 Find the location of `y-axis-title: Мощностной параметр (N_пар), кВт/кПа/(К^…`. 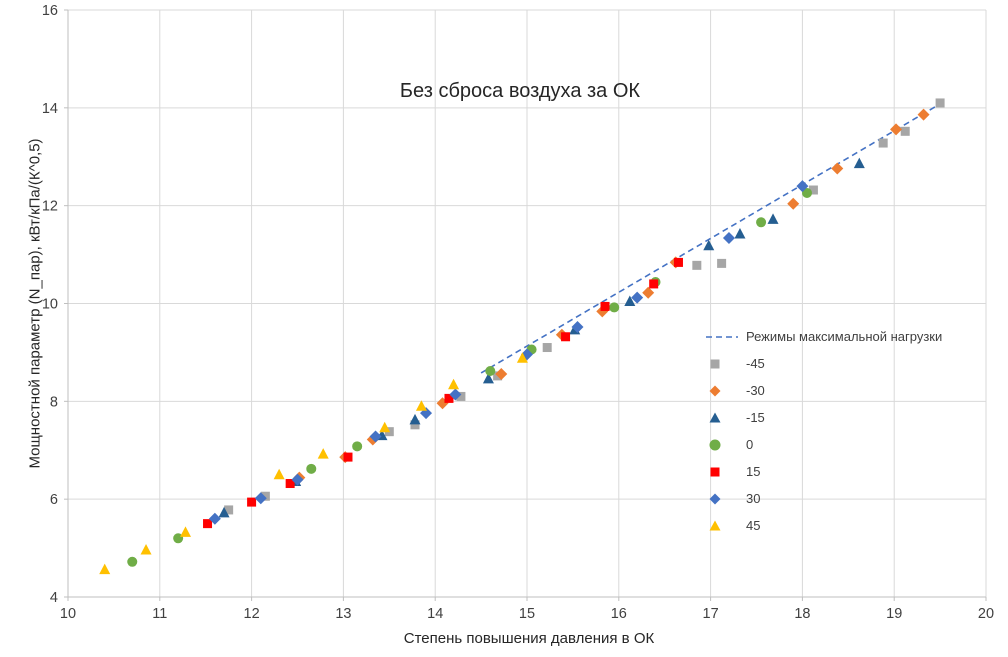

y-axis-title: Мощностной параметр (N_пар), кВт/кПа/(К^… is located at coordinates (35, 303).